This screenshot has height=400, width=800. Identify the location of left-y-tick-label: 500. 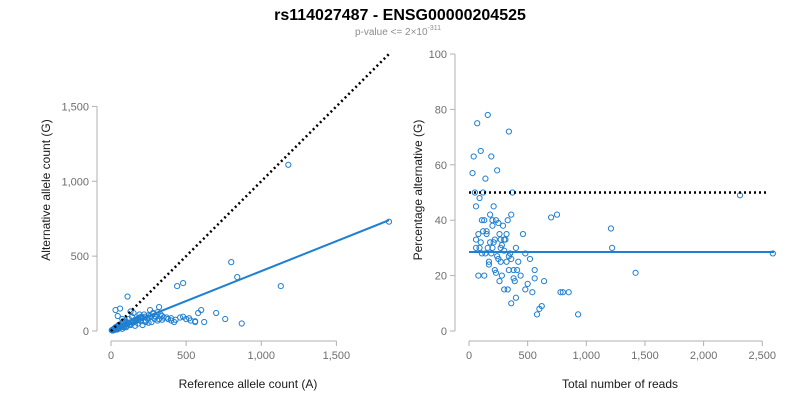
(80, 257).